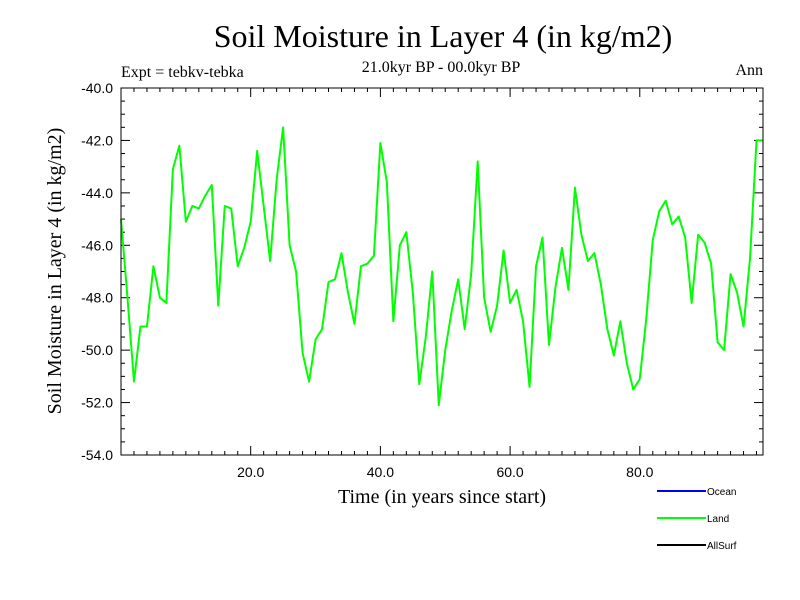 Image resolution: width=800 pixels, height=600 pixels. What do you see at coordinates (97, 245) in the screenshot?
I see `y-tick-label: -46.0` at bounding box center [97, 245].